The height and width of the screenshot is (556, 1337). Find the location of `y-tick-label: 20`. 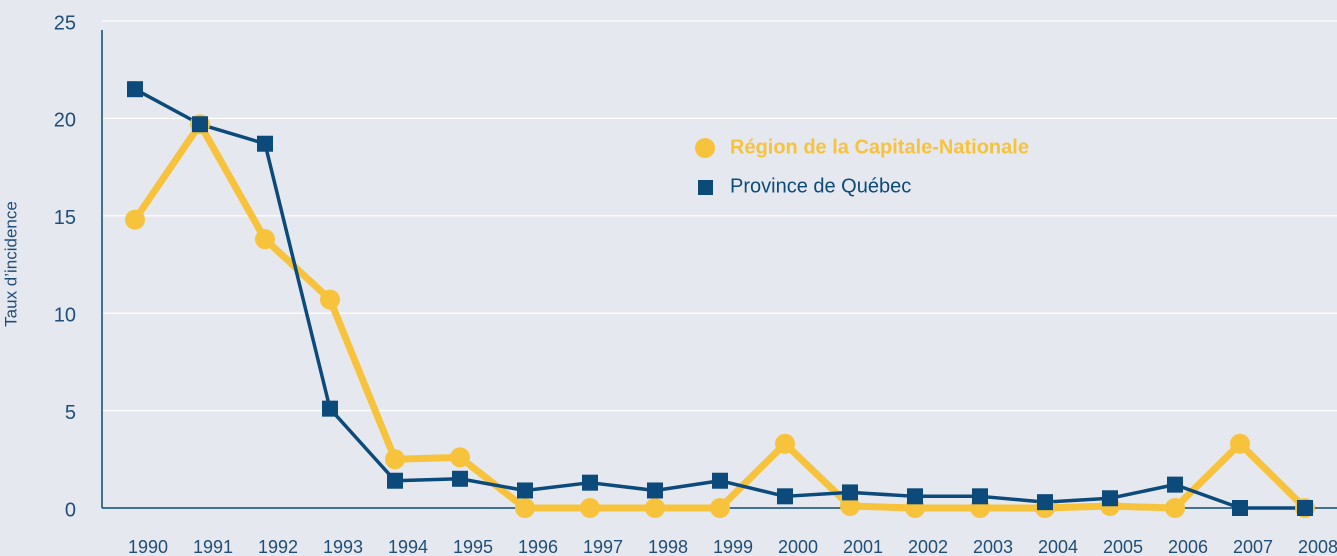

y-tick-label: 20 is located at coordinates (65, 121).